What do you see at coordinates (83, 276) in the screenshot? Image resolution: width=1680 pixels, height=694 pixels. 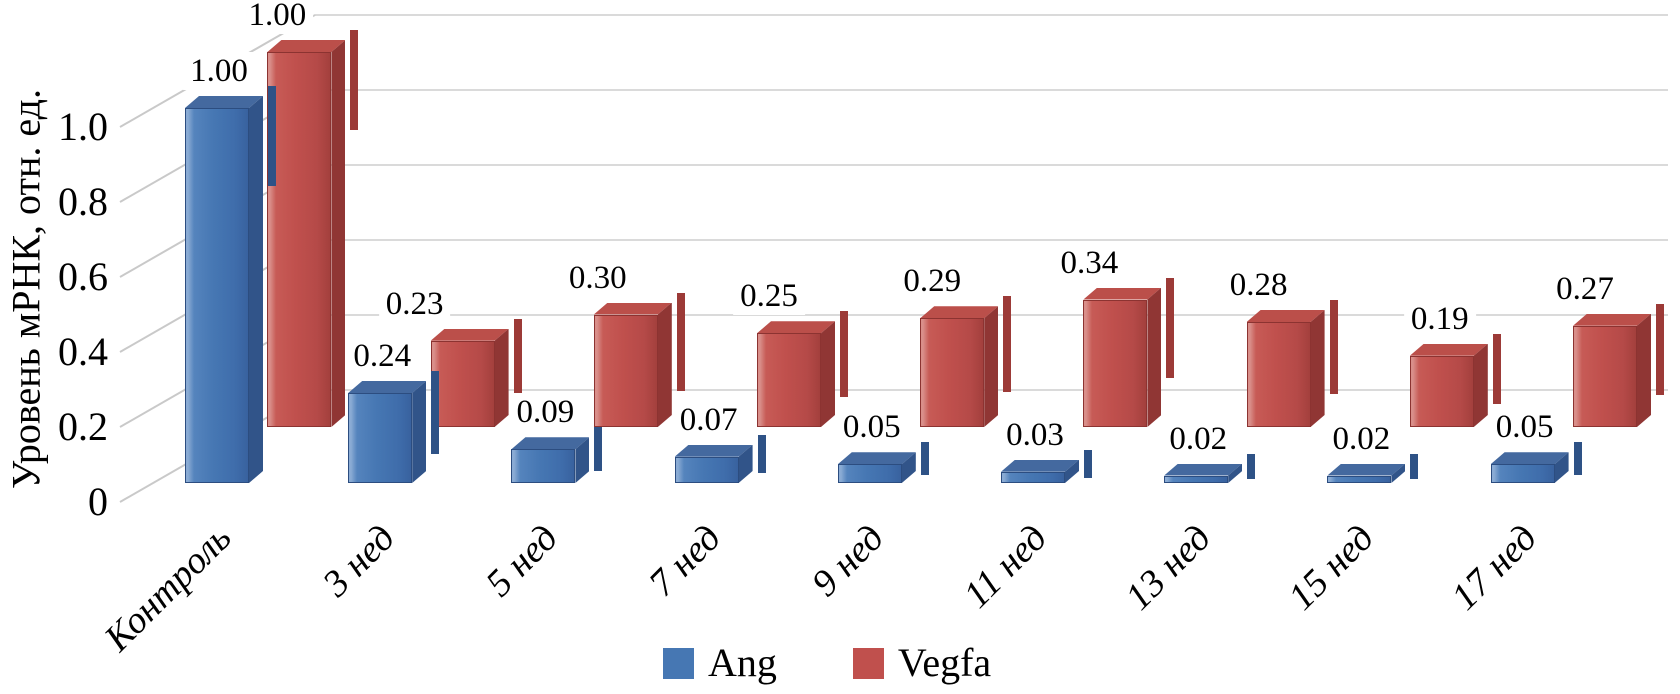 I see `y-tick-label: 0.6` at bounding box center [83, 276].